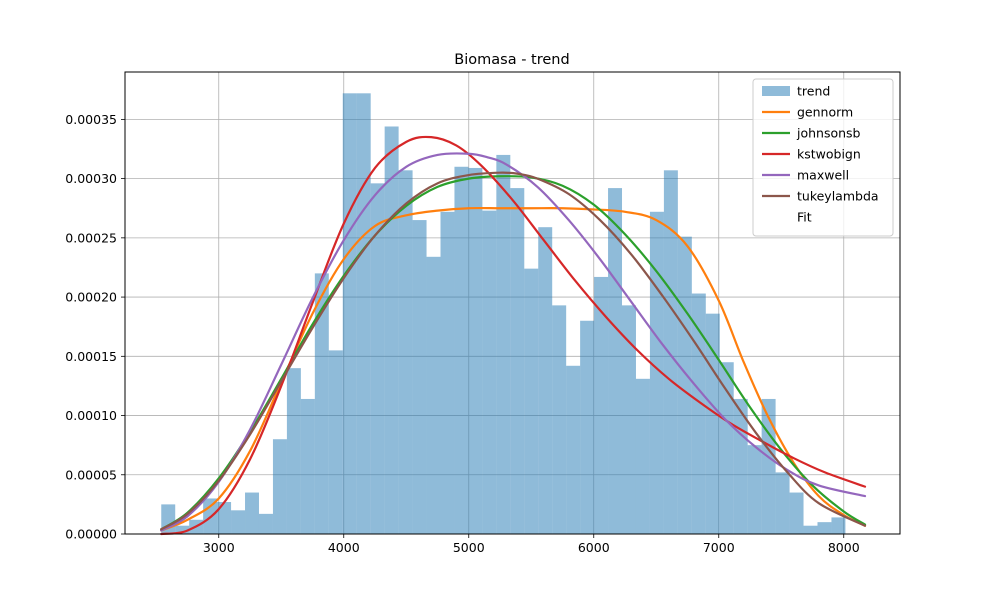 The height and width of the screenshot is (604, 1000). What do you see at coordinates (91, 534) in the screenshot?
I see `y-tick-label-0: 0.00000` at bounding box center [91, 534].